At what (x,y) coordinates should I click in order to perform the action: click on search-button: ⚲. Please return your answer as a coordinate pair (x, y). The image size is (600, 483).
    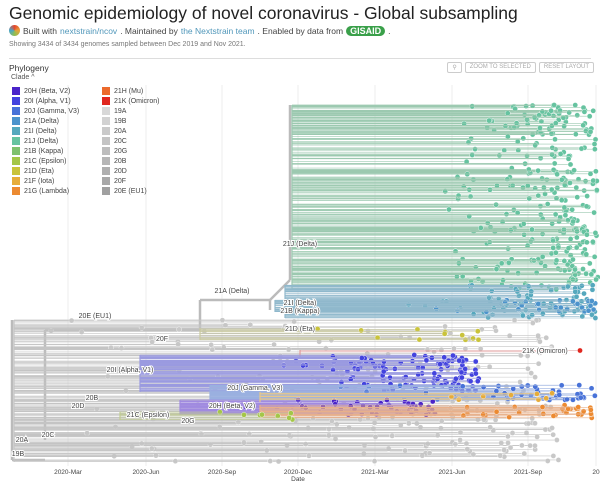
    Looking at the image, I should click on (454, 67).